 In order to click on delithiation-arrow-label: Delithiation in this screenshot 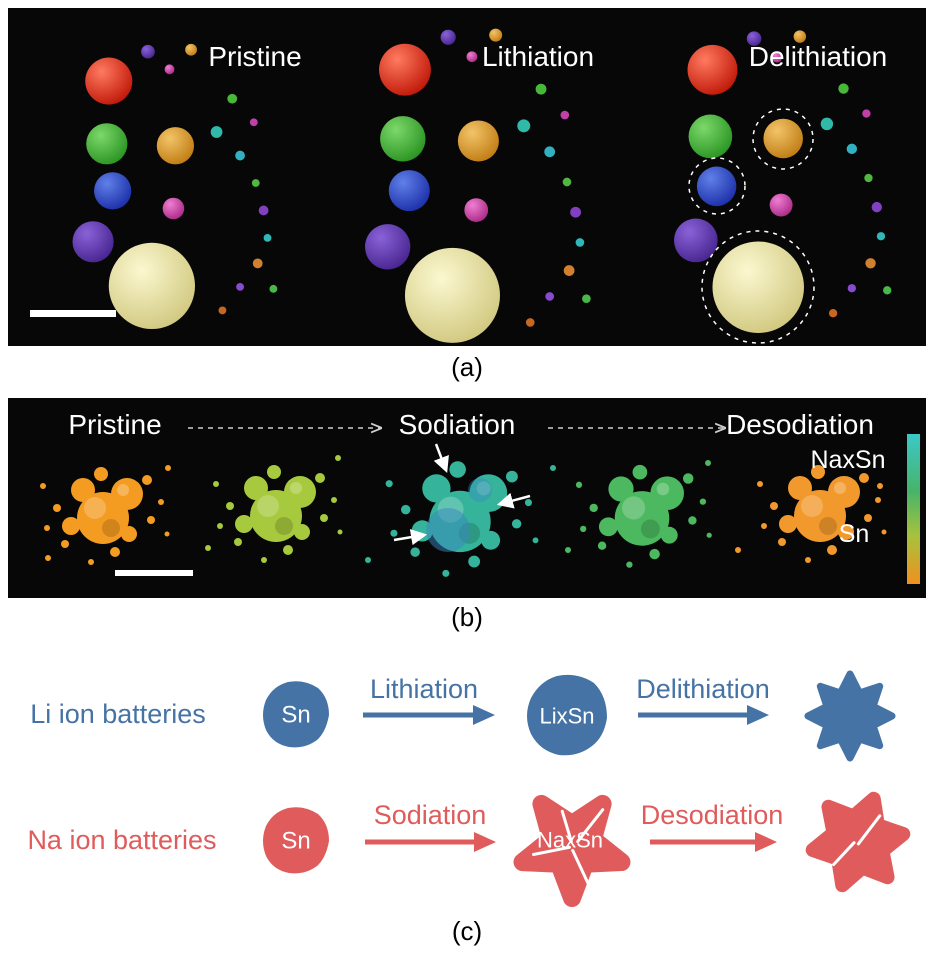, I will do `click(703, 689)`.